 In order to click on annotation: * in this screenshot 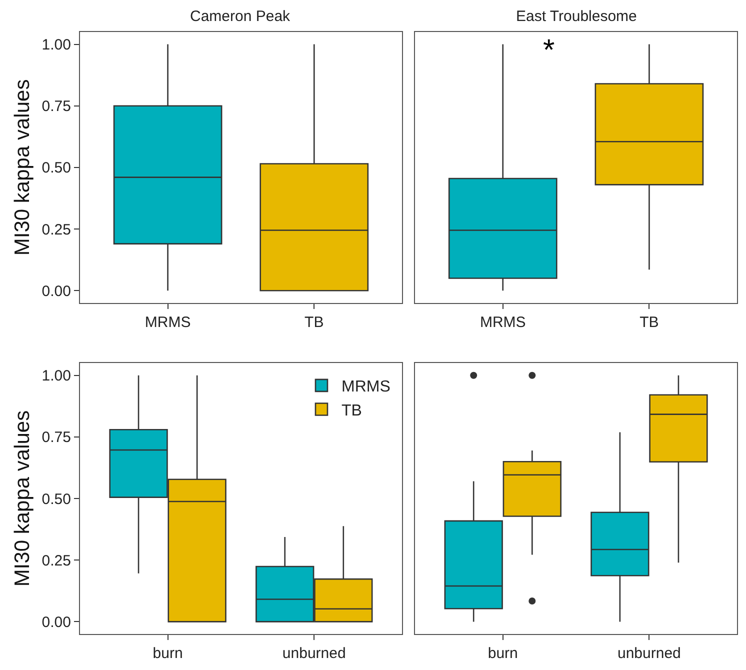, I will do `click(549, 50)`.